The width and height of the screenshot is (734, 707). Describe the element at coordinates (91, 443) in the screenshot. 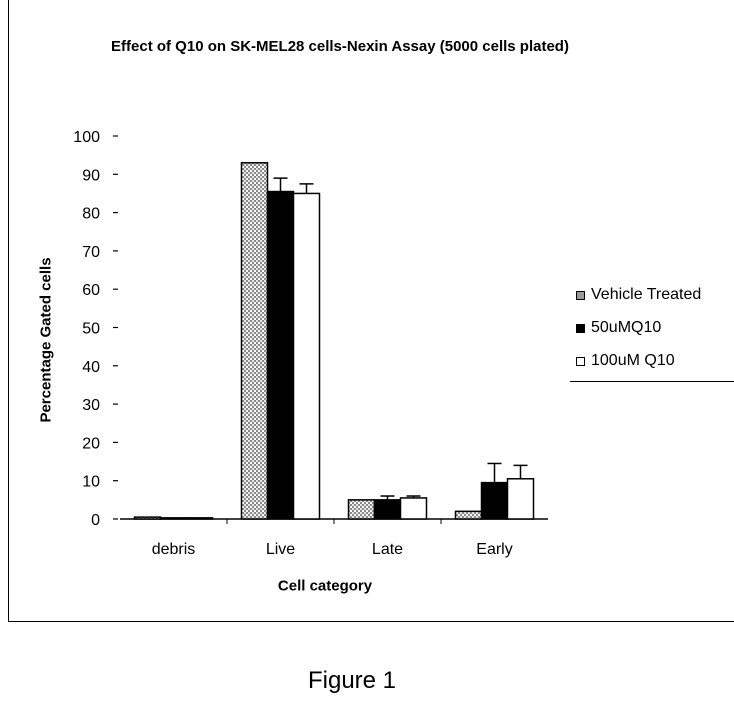

I see `y-tick-label: 20` at that location.